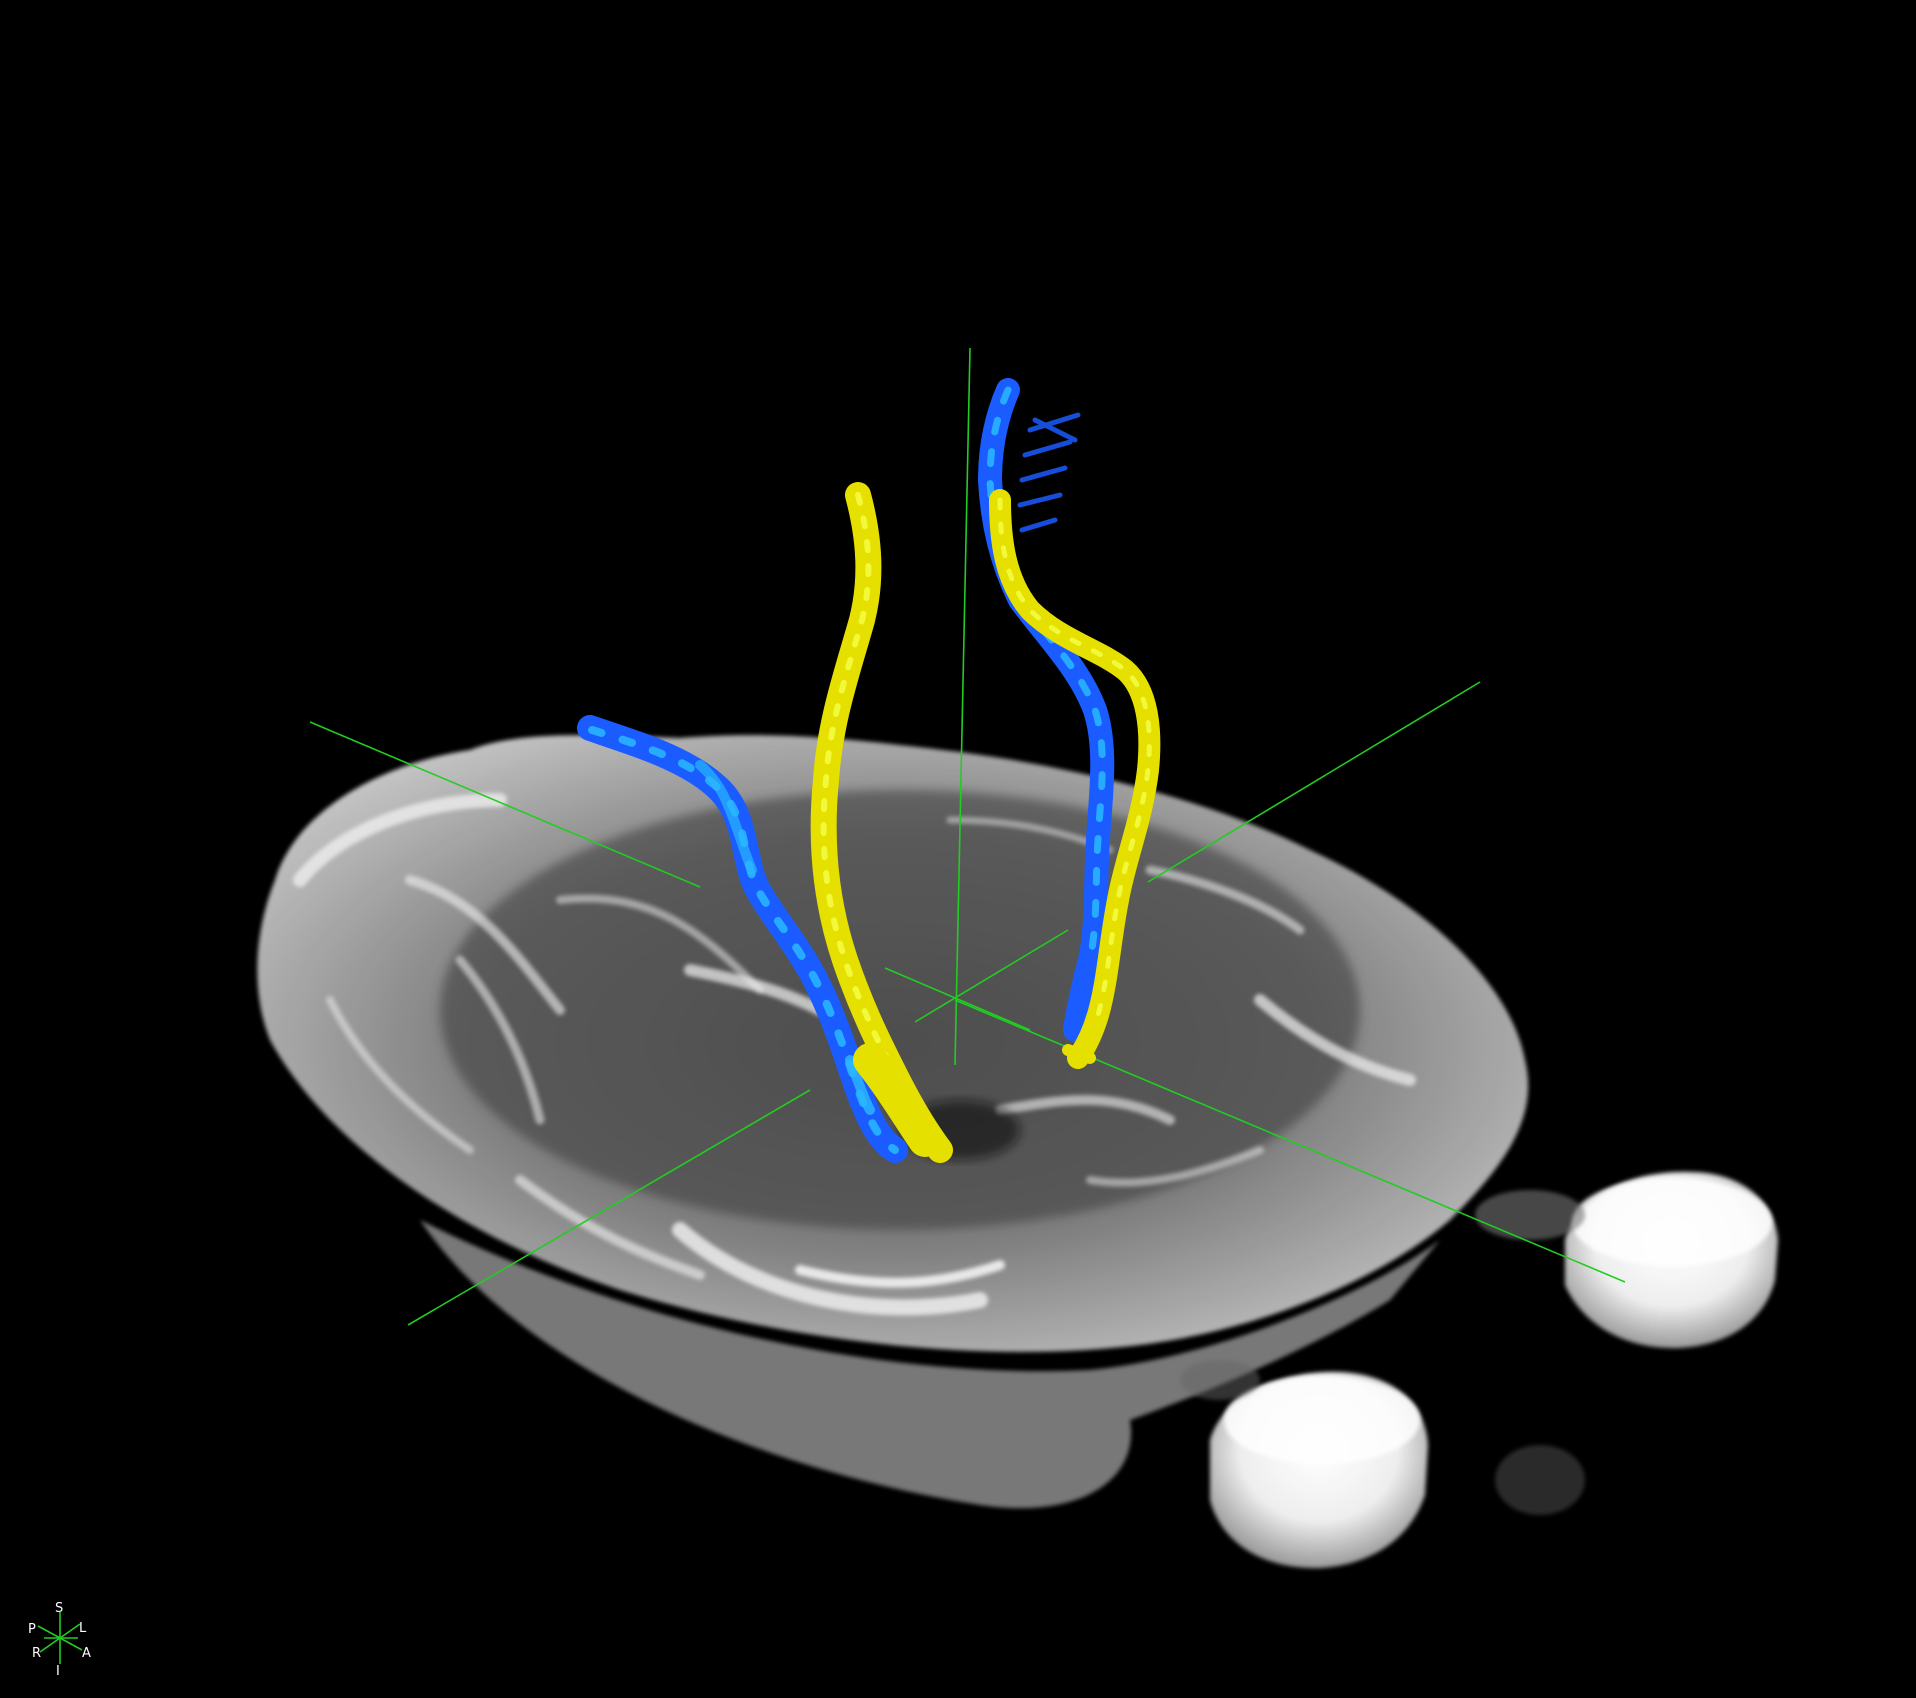 Image resolution: width=1916 pixels, height=1698 pixels. What do you see at coordinates (1671, 1260) in the screenshot?
I see `right-eye-globe` at bounding box center [1671, 1260].